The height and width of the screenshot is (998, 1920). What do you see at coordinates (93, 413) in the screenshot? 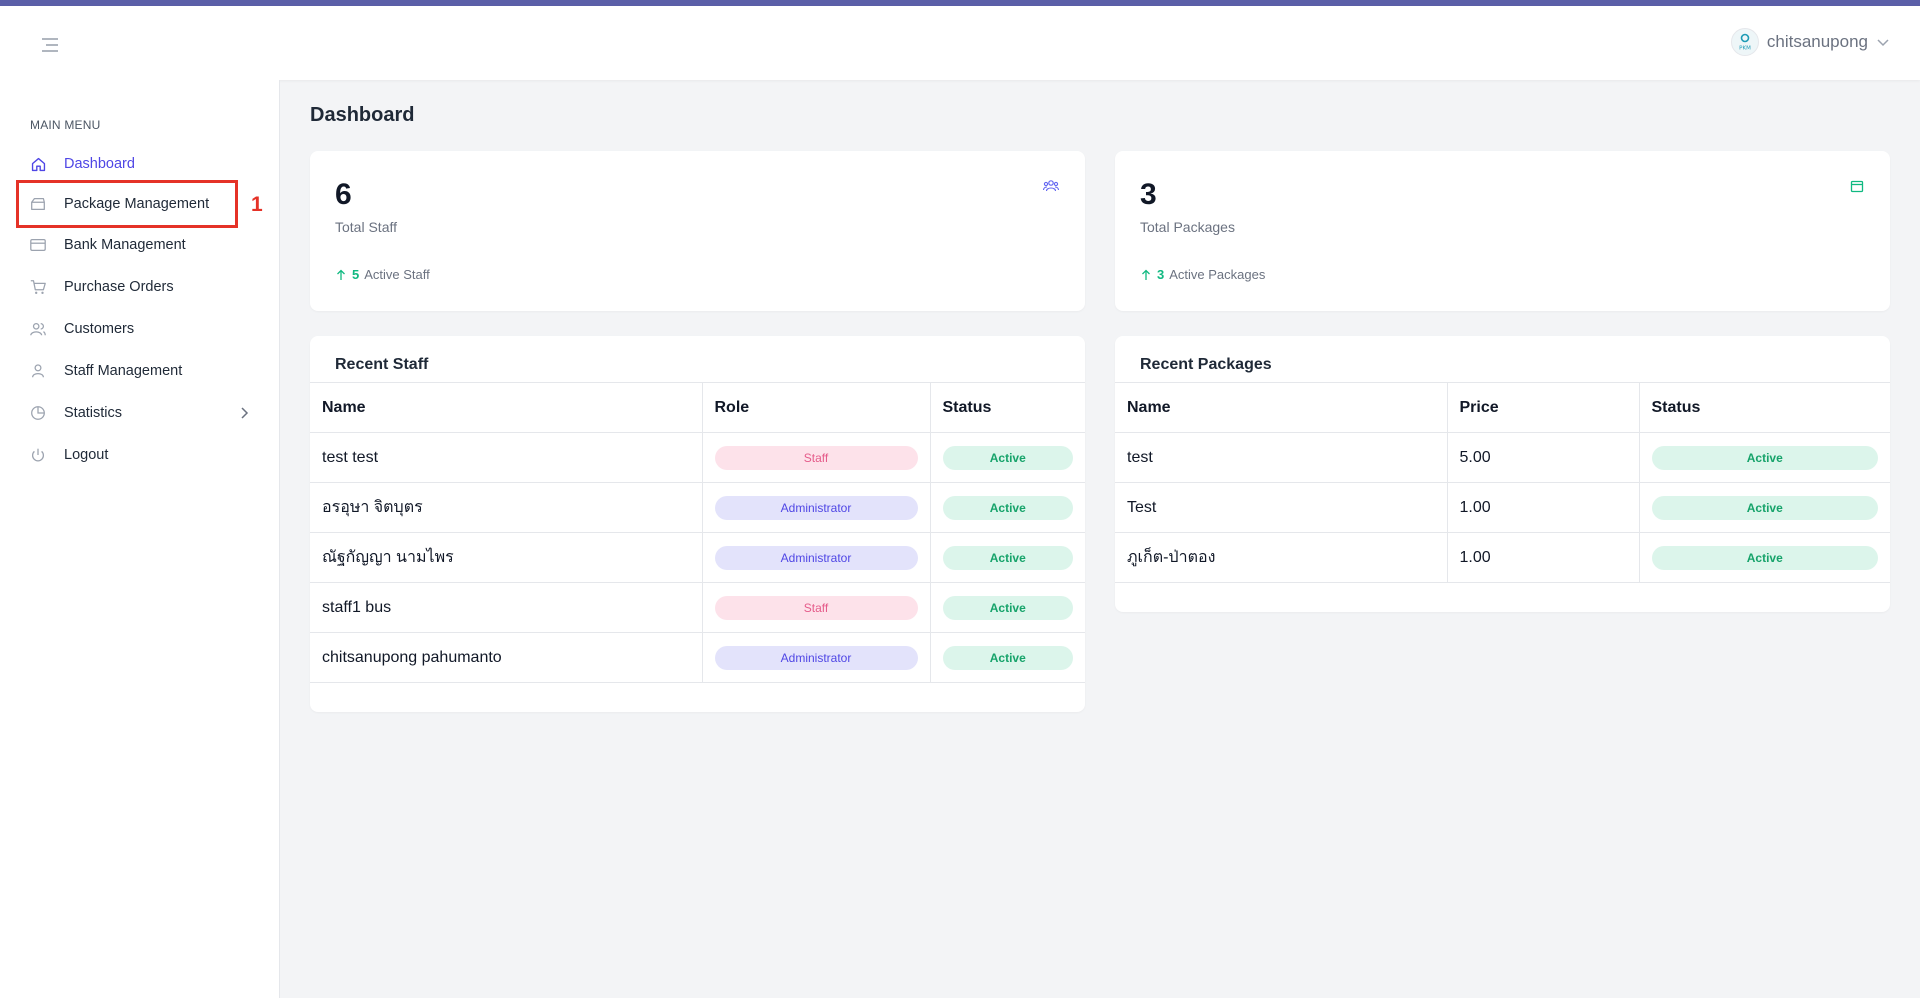
I see `sidebar-item-label: Statistics` at bounding box center [93, 413].